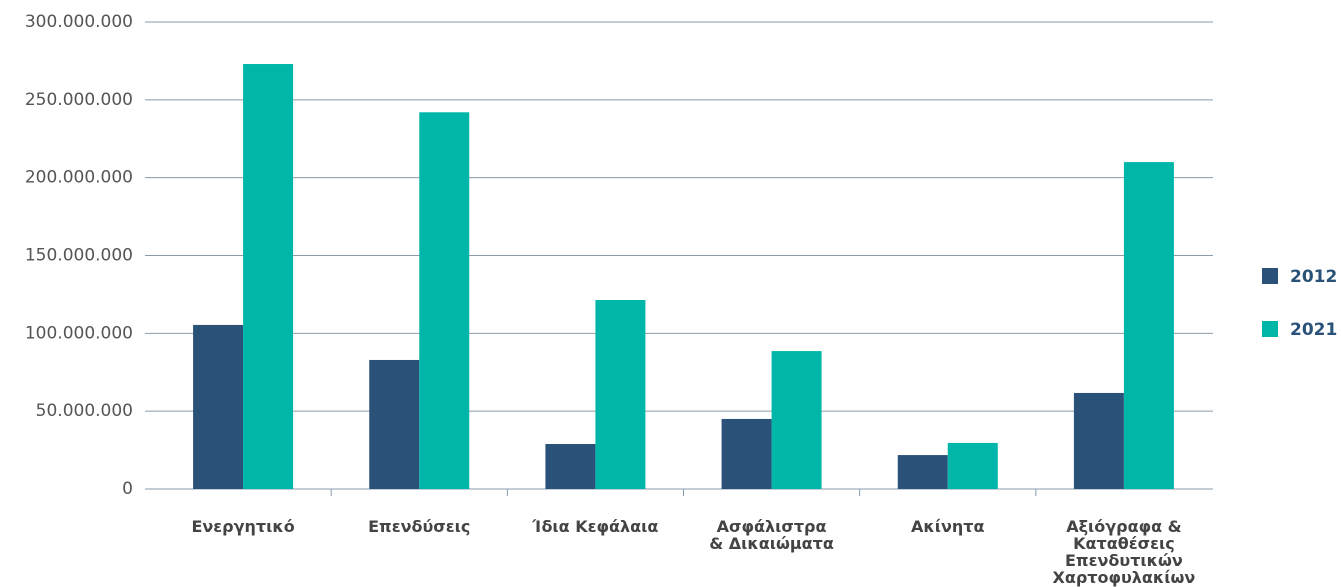 This screenshot has height=587, width=1341. Describe the element at coordinates (79, 333) in the screenshot. I see `y-tick-label: 100.000.000` at that location.